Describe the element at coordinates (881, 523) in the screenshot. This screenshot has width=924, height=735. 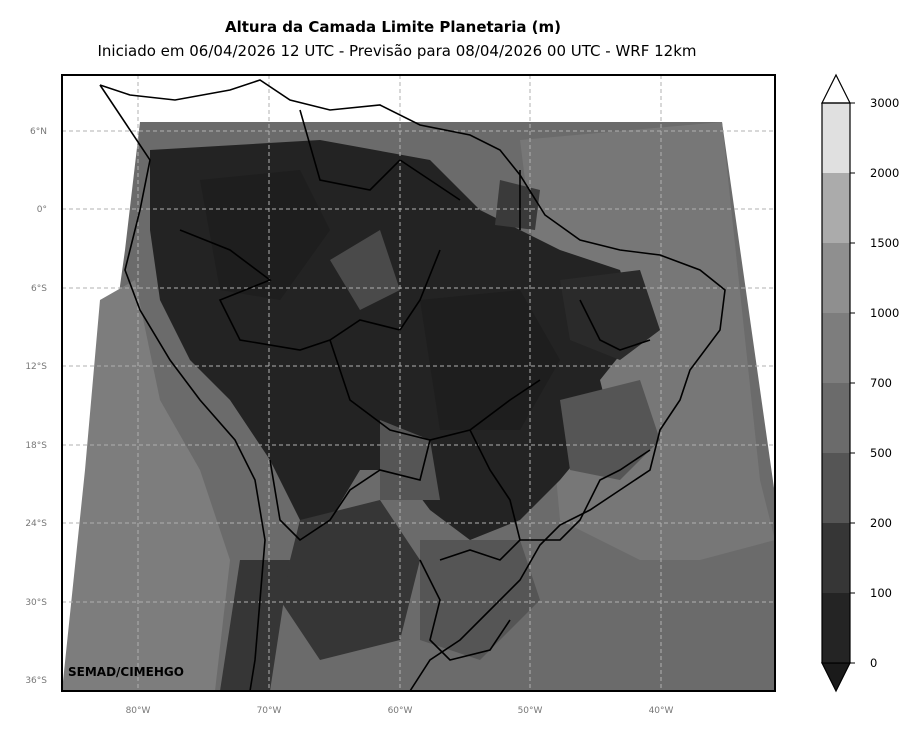
I see `colorbar-tick-label: 200` at that location.